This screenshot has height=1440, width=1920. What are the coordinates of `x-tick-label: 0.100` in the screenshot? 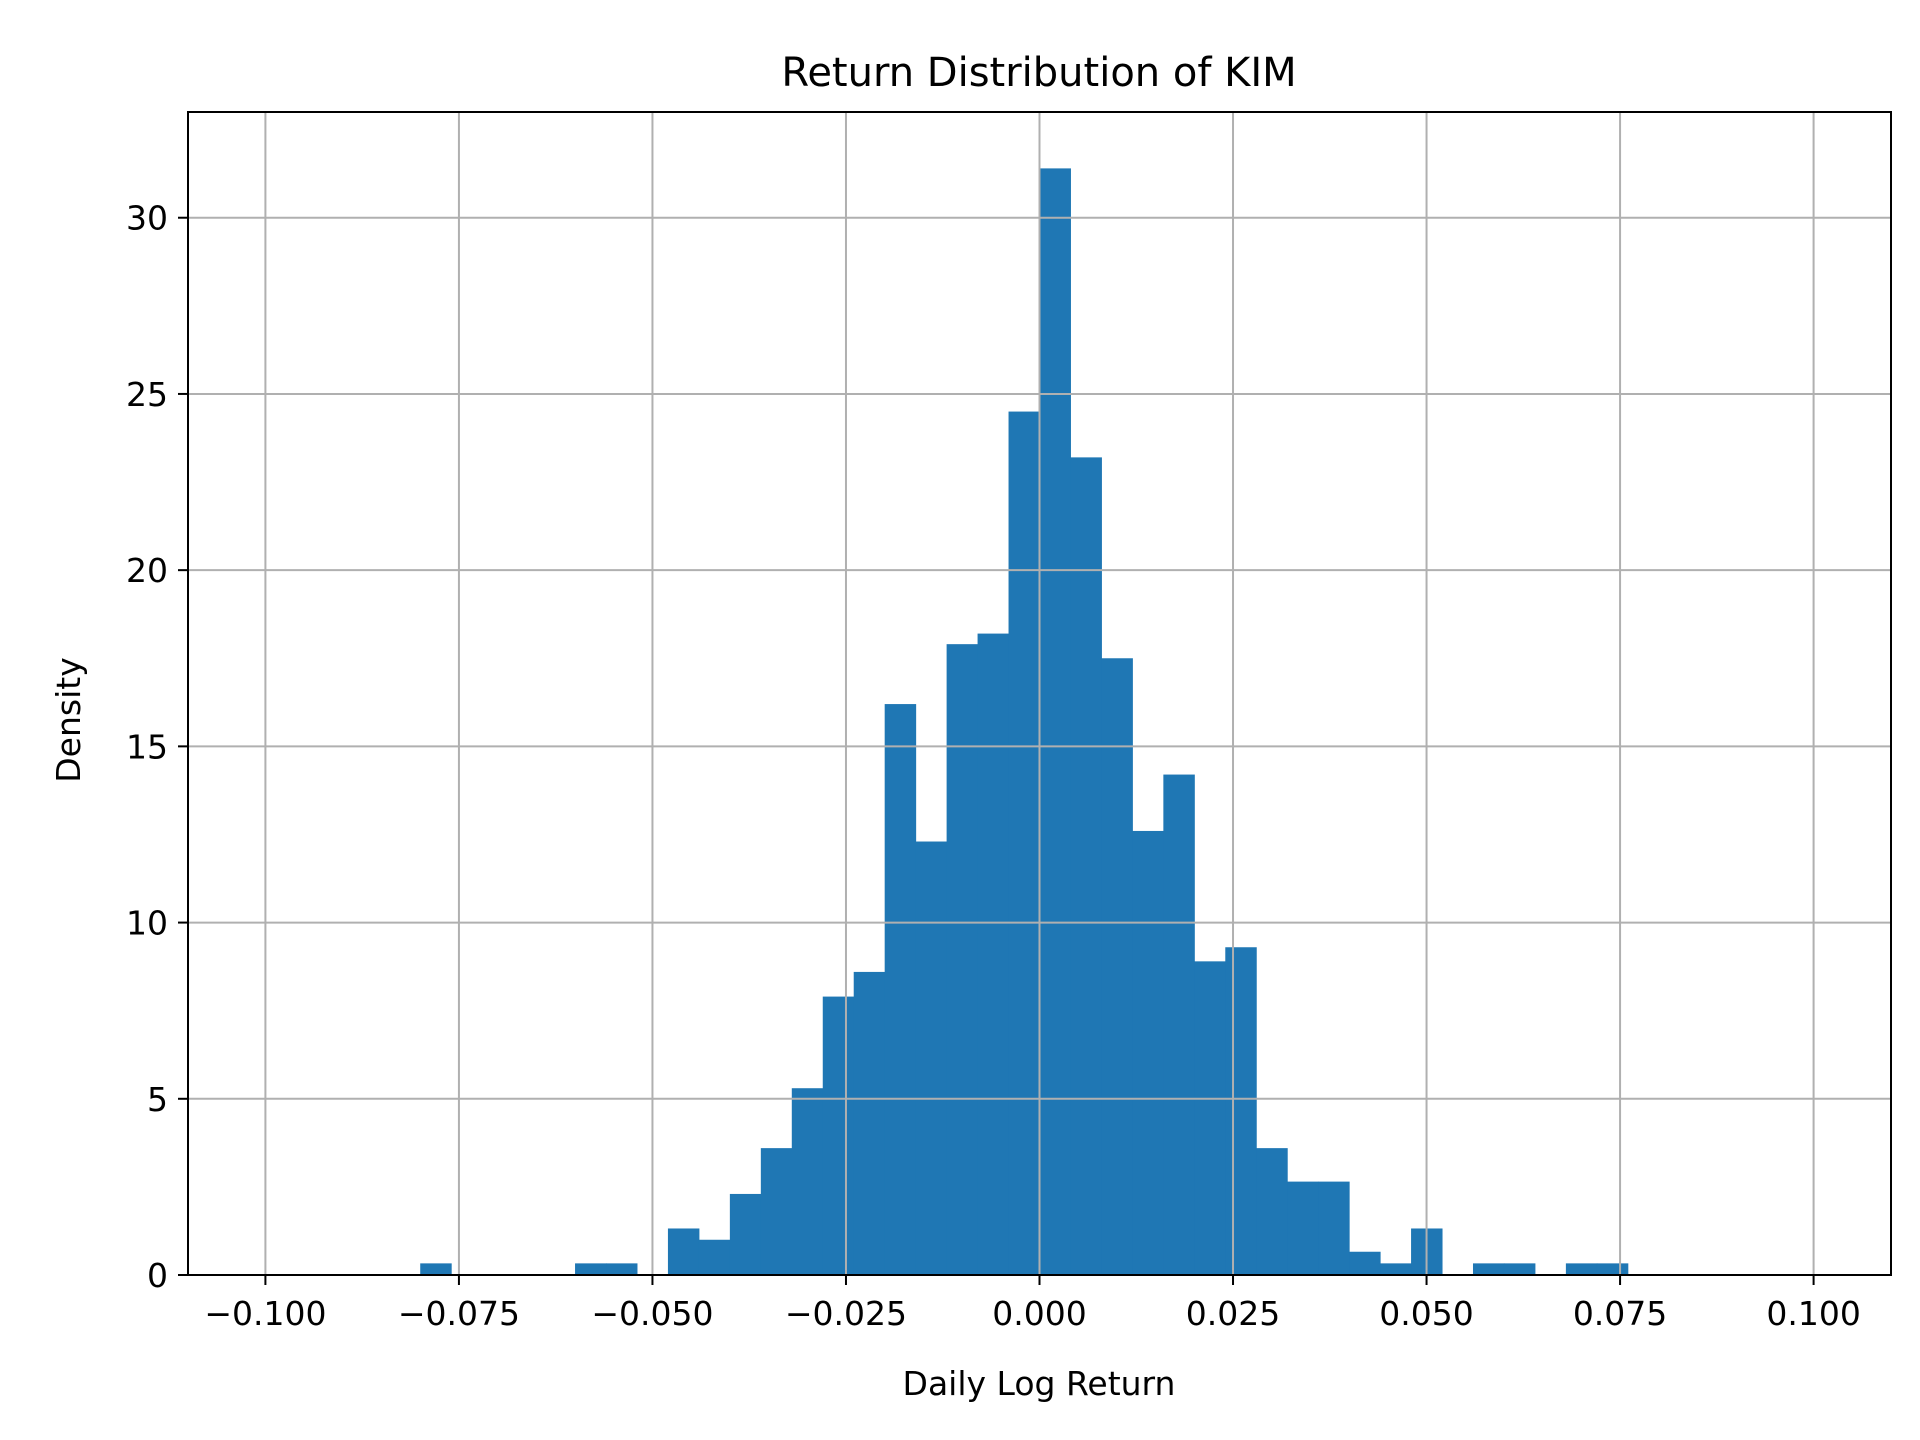 It's located at (1813, 1313).